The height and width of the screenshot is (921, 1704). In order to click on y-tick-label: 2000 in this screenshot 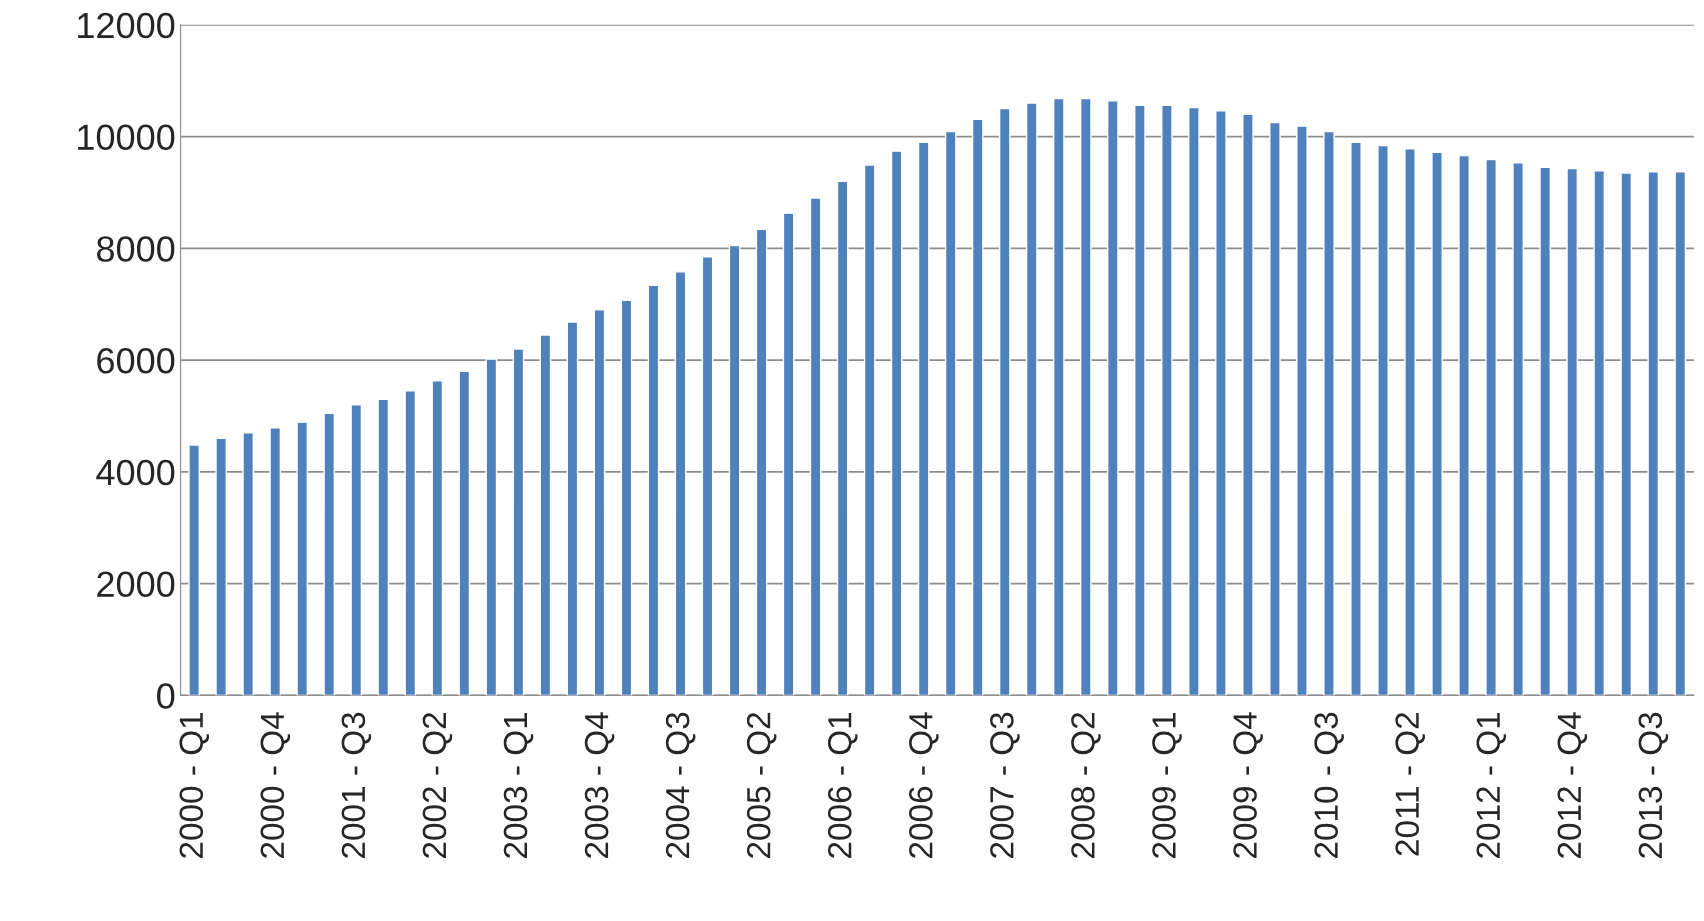, I will do `click(136, 584)`.